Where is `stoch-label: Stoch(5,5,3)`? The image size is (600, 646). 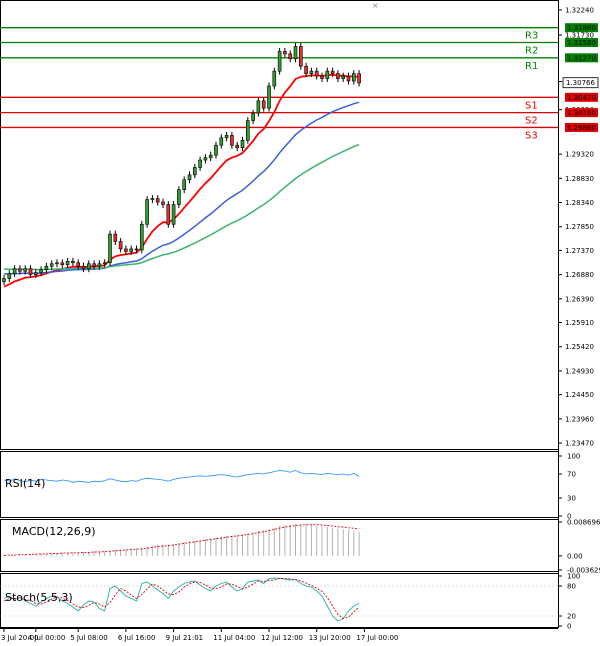 stoch-label: Stoch(5,5,3) is located at coordinates (39, 597).